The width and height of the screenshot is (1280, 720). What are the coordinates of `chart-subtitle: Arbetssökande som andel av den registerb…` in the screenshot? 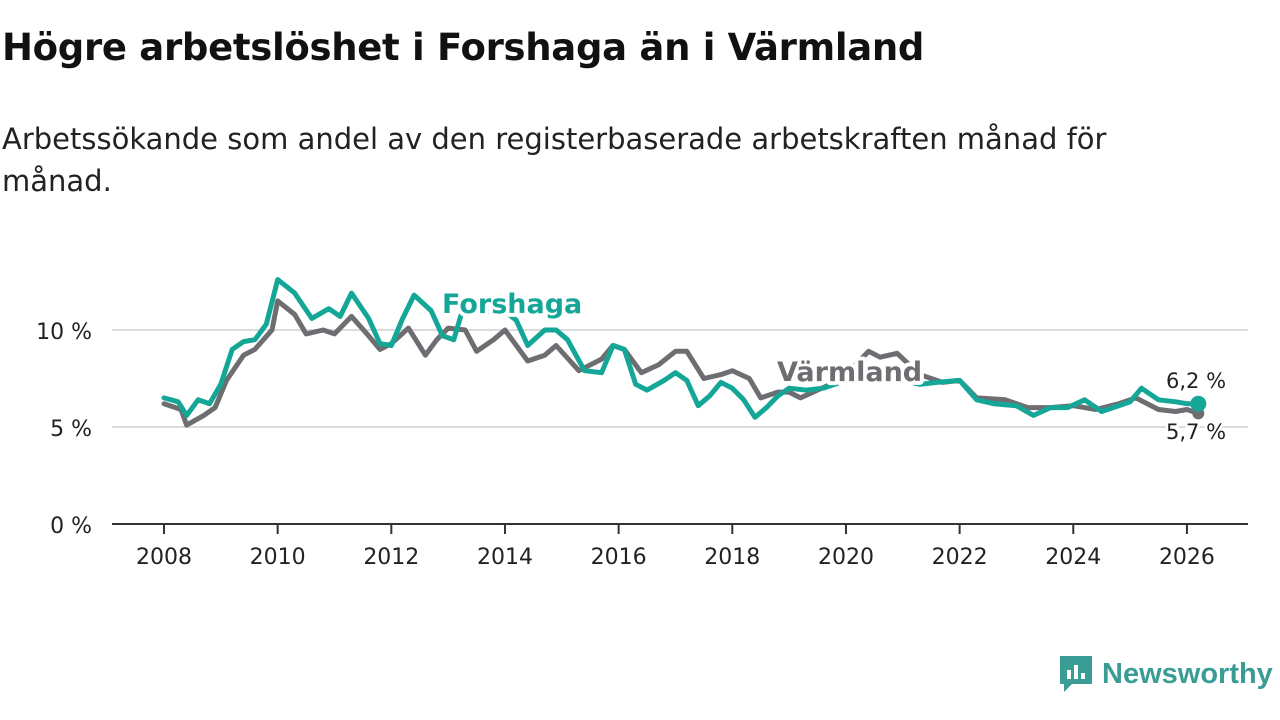 It's located at (554, 160).